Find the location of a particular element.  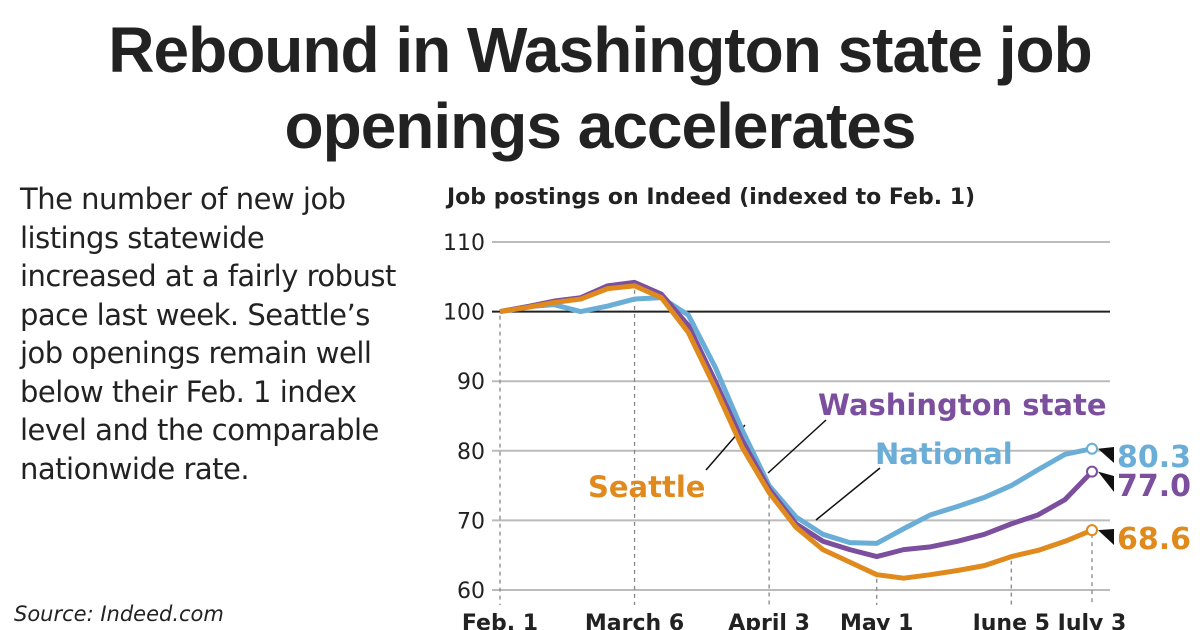

y-tick-label: 100 is located at coordinates (464, 313).